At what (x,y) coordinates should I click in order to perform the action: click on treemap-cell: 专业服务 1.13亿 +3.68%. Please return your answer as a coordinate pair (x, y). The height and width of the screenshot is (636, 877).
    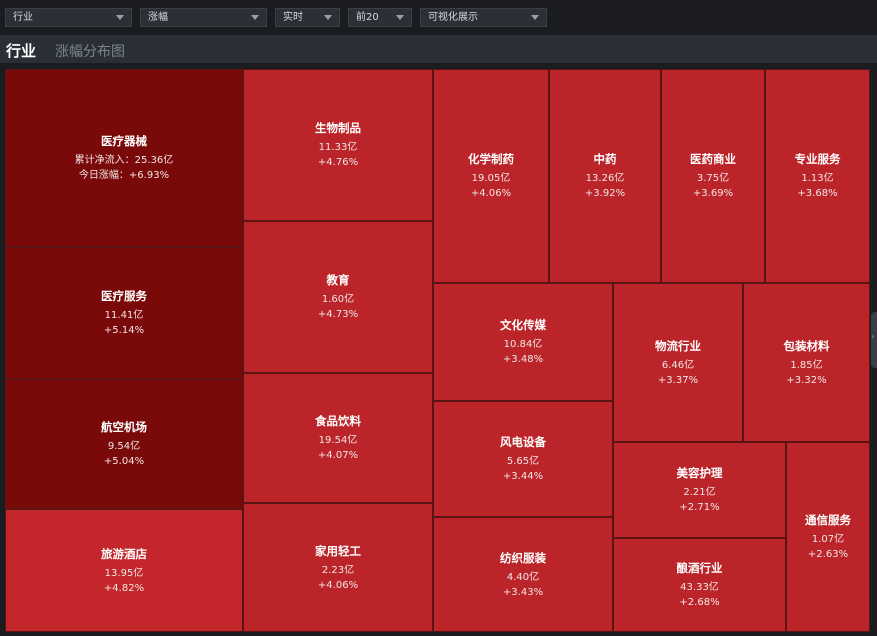
    Looking at the image, I should click on (817, 176).